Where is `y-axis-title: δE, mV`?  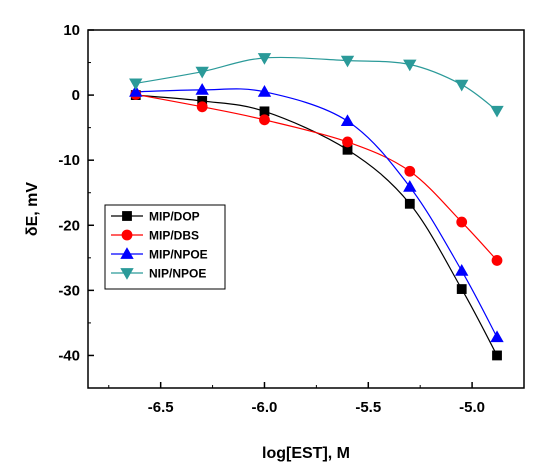 y-axis-title: δE, mV is located at coordinates (32, 209).